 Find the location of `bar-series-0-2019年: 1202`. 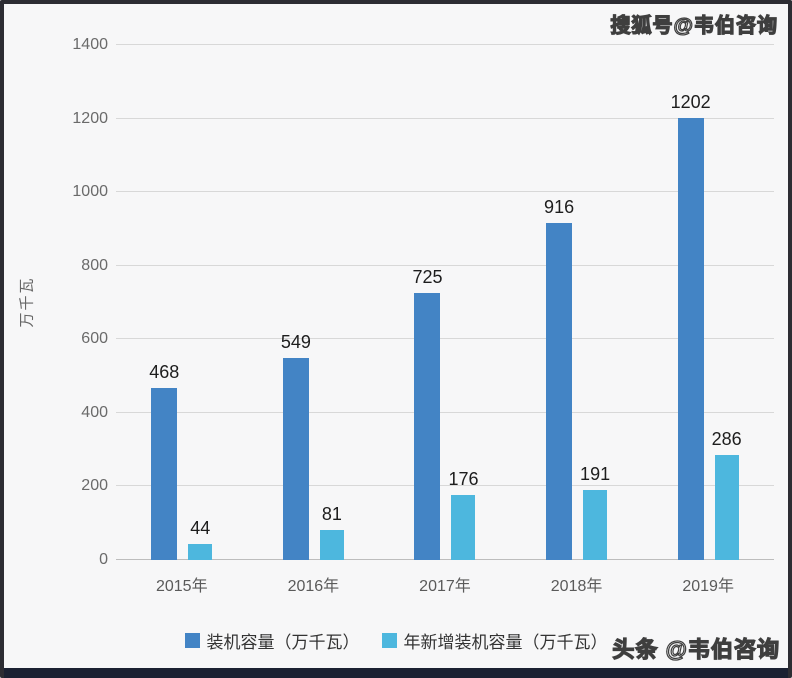

bar-series-0-2019年: 1202 is located at coordinates (691, 326).